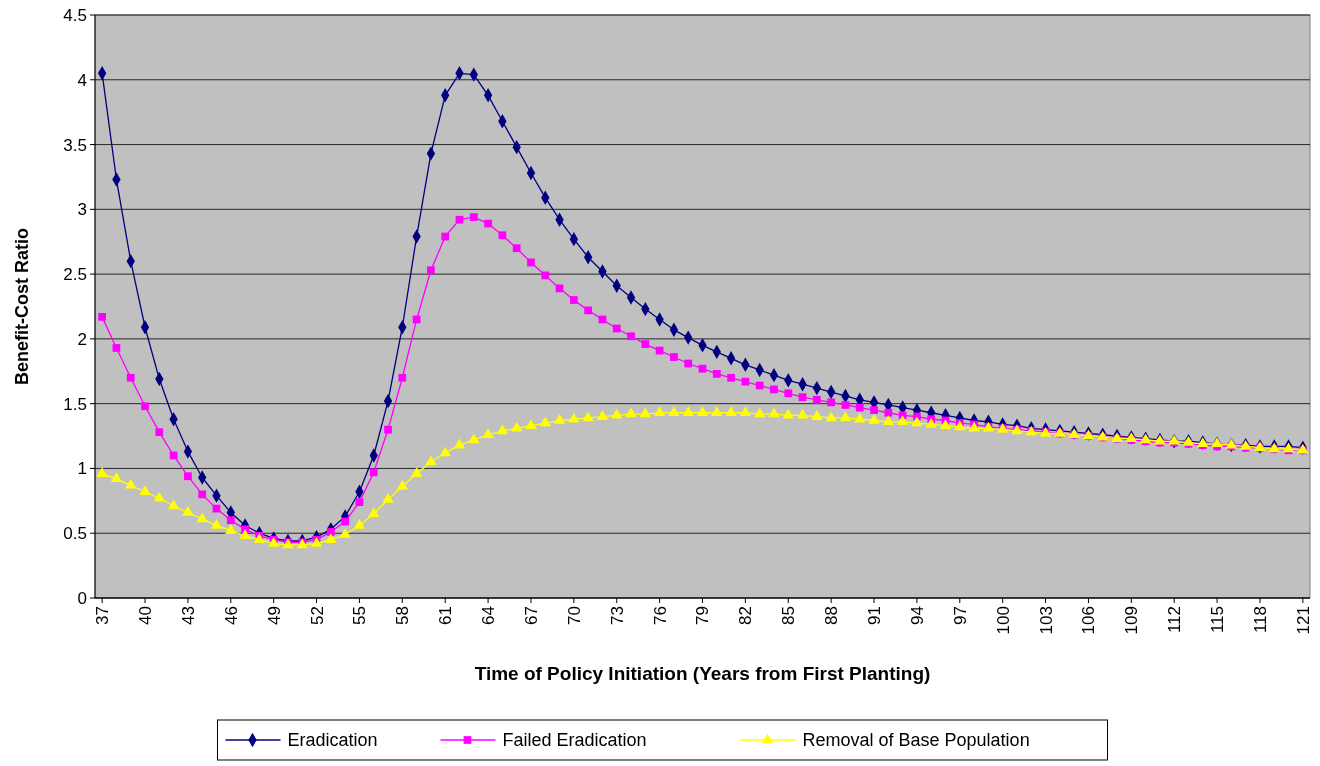 The image size is (1320, 766). Describe the element at coordinates (489, 615) in the screenshot. I see `x-tick-label: 64` at that location.